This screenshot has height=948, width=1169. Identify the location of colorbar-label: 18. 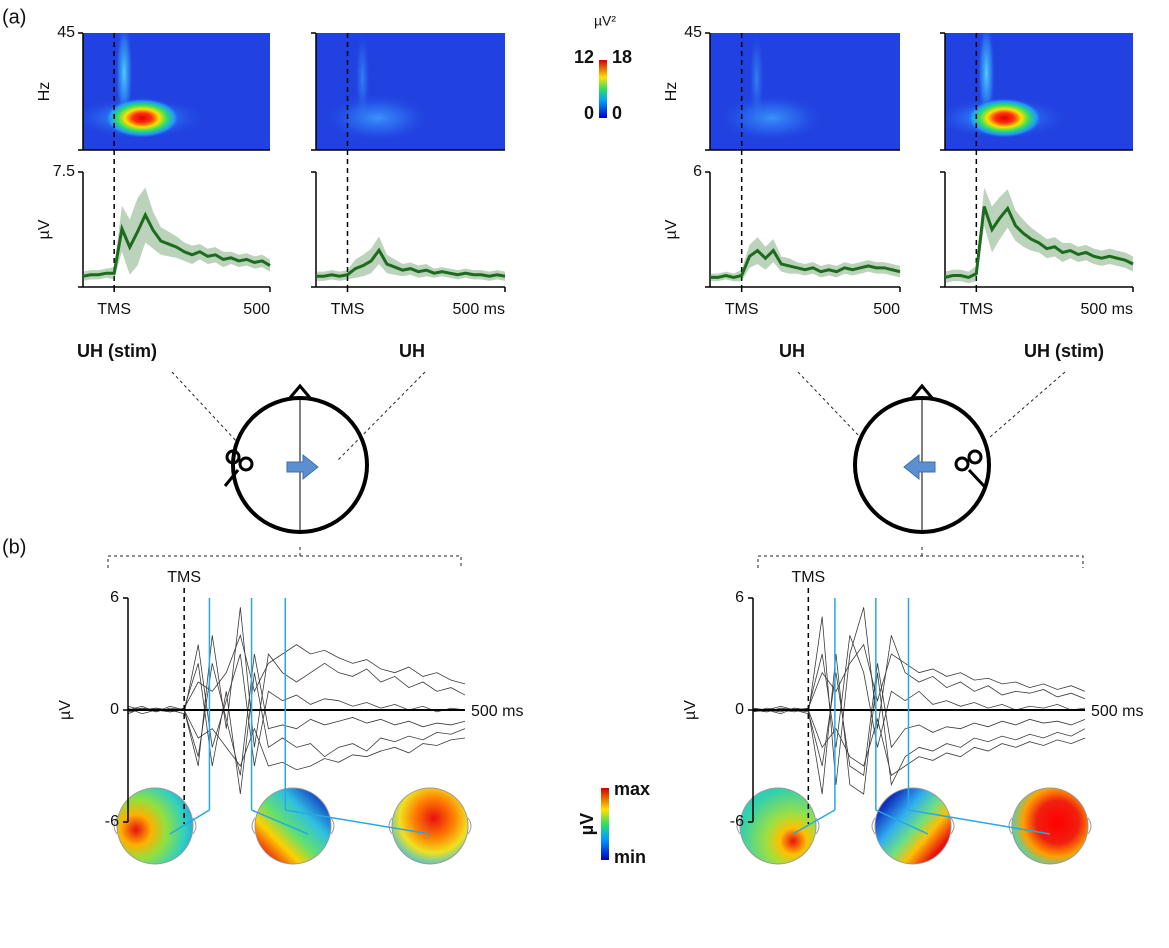
(622, 57).